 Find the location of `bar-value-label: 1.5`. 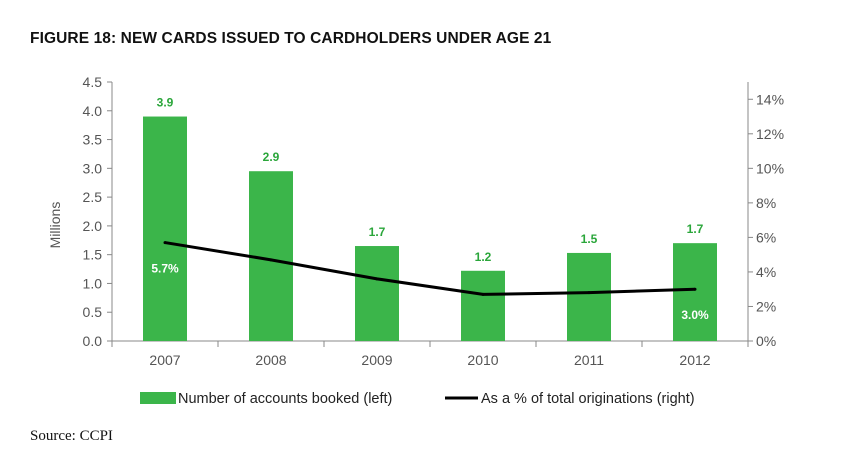

bar-value-label: 1.5 is located at coordinates (589, 239).